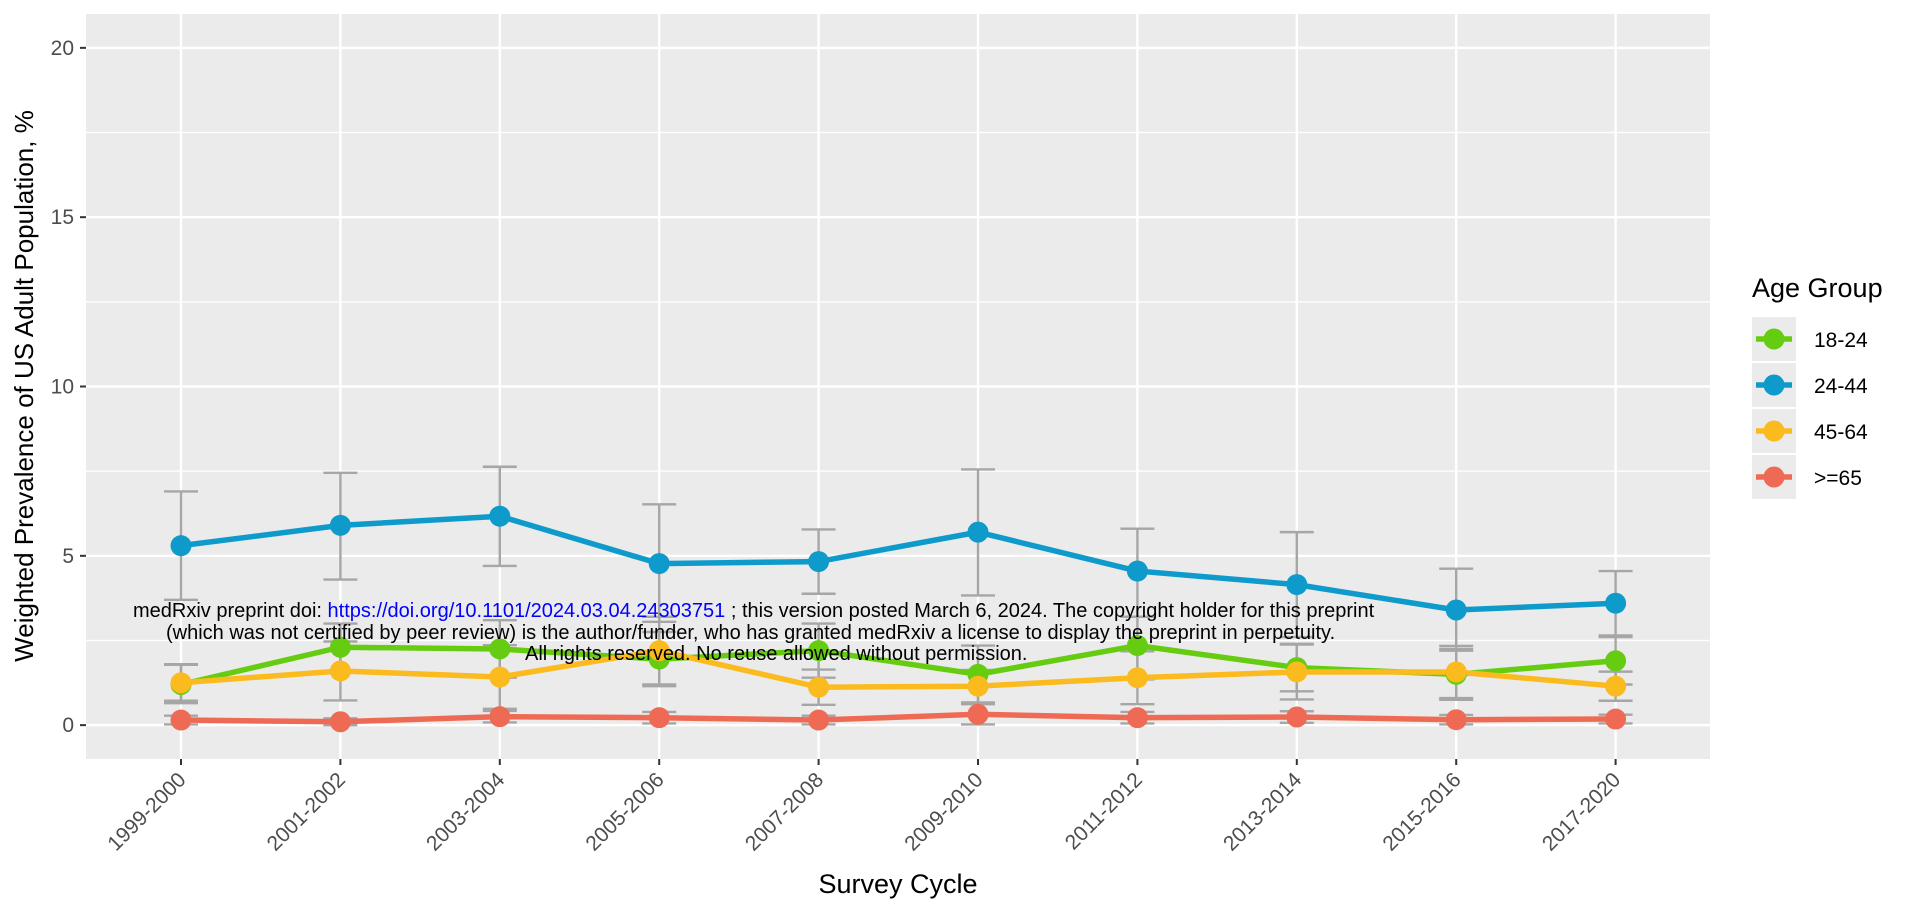  What do you see at coordinates (1841, 386) in the screenshot?
I see `legend-label-24-44: 24-44` at bounding box center [1841, 386].